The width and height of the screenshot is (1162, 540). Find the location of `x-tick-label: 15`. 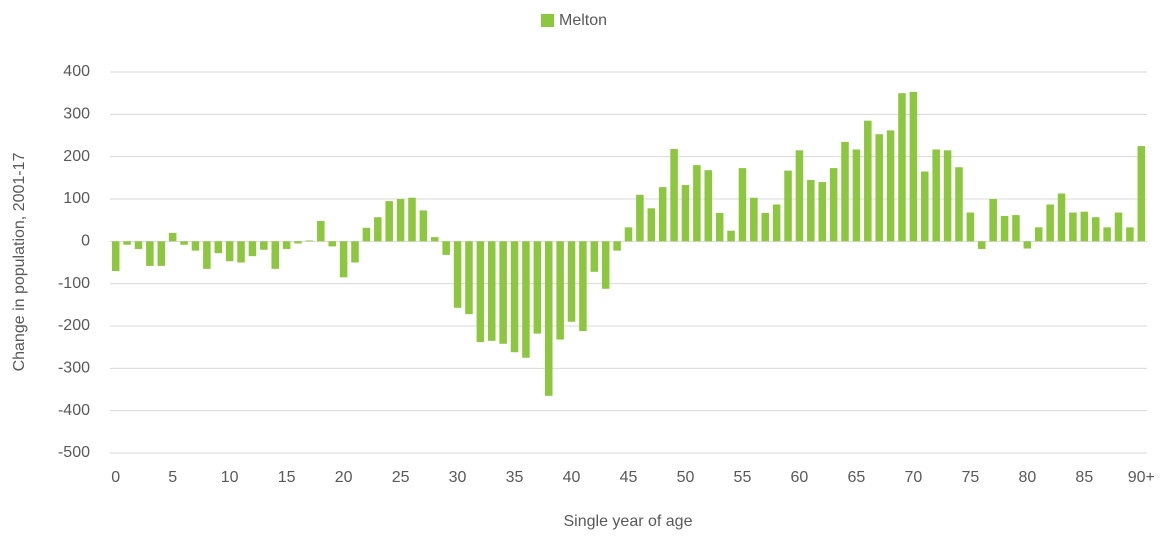

x-tick-label: 15 is located at coordinates (287, 477).